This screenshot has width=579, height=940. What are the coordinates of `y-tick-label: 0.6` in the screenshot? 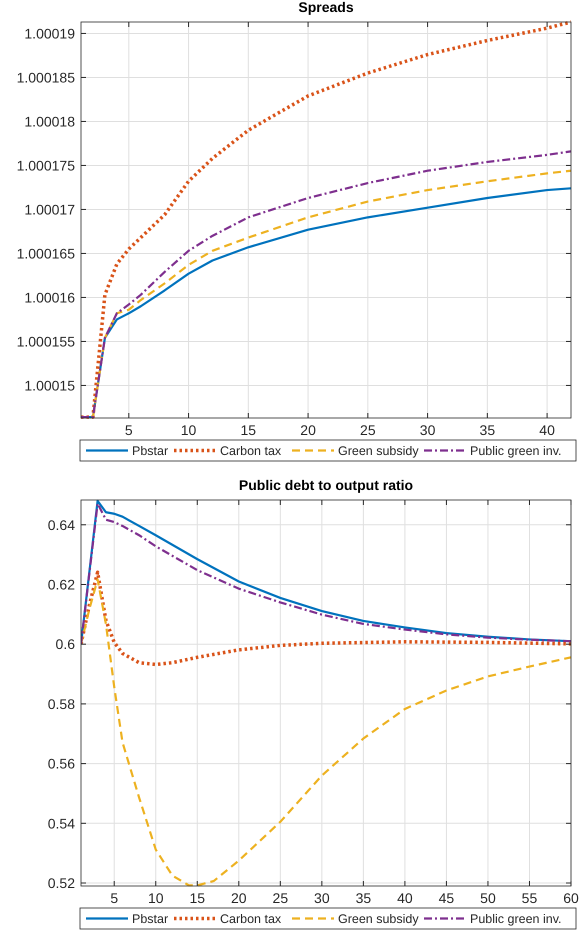 It's located at (66, 644).